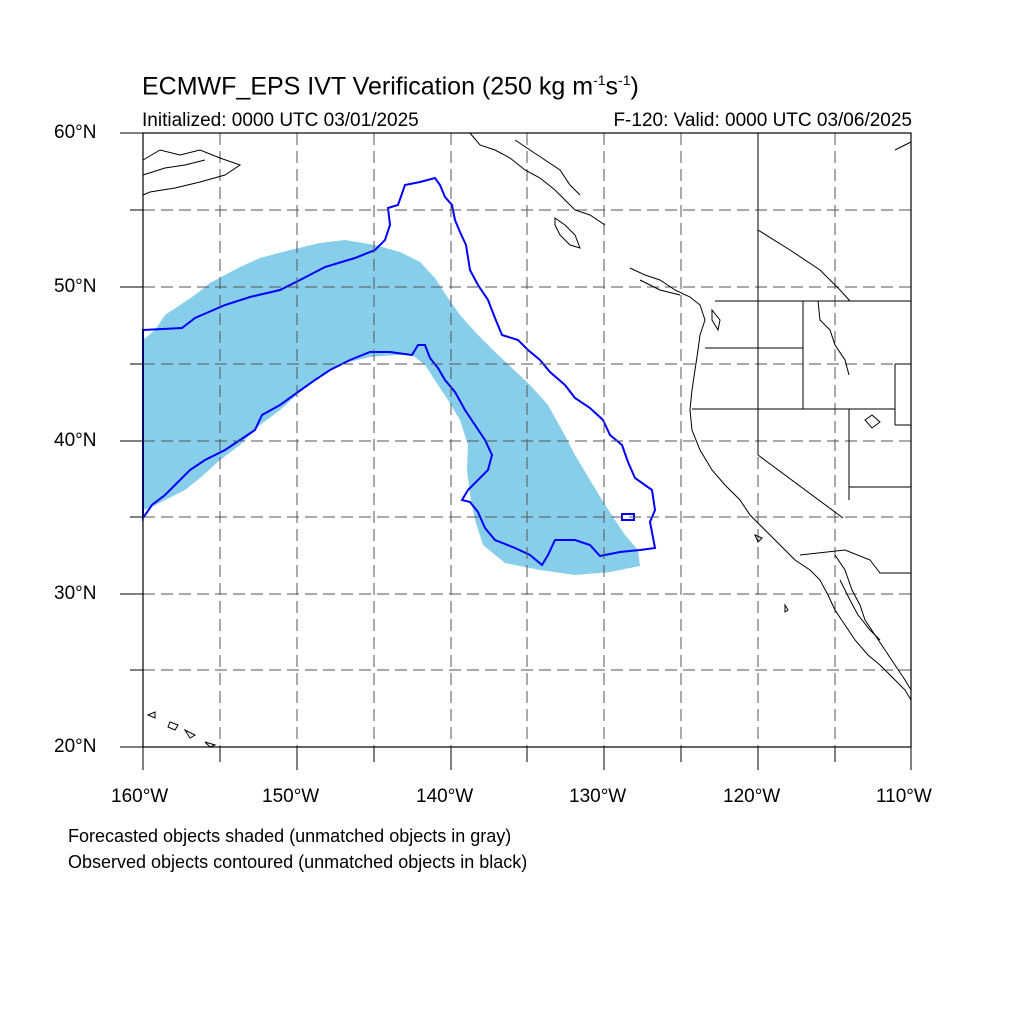  Describe the element at coordinates (75, 746) in the screenshot. I see `lat-label: 20°N` at that location.